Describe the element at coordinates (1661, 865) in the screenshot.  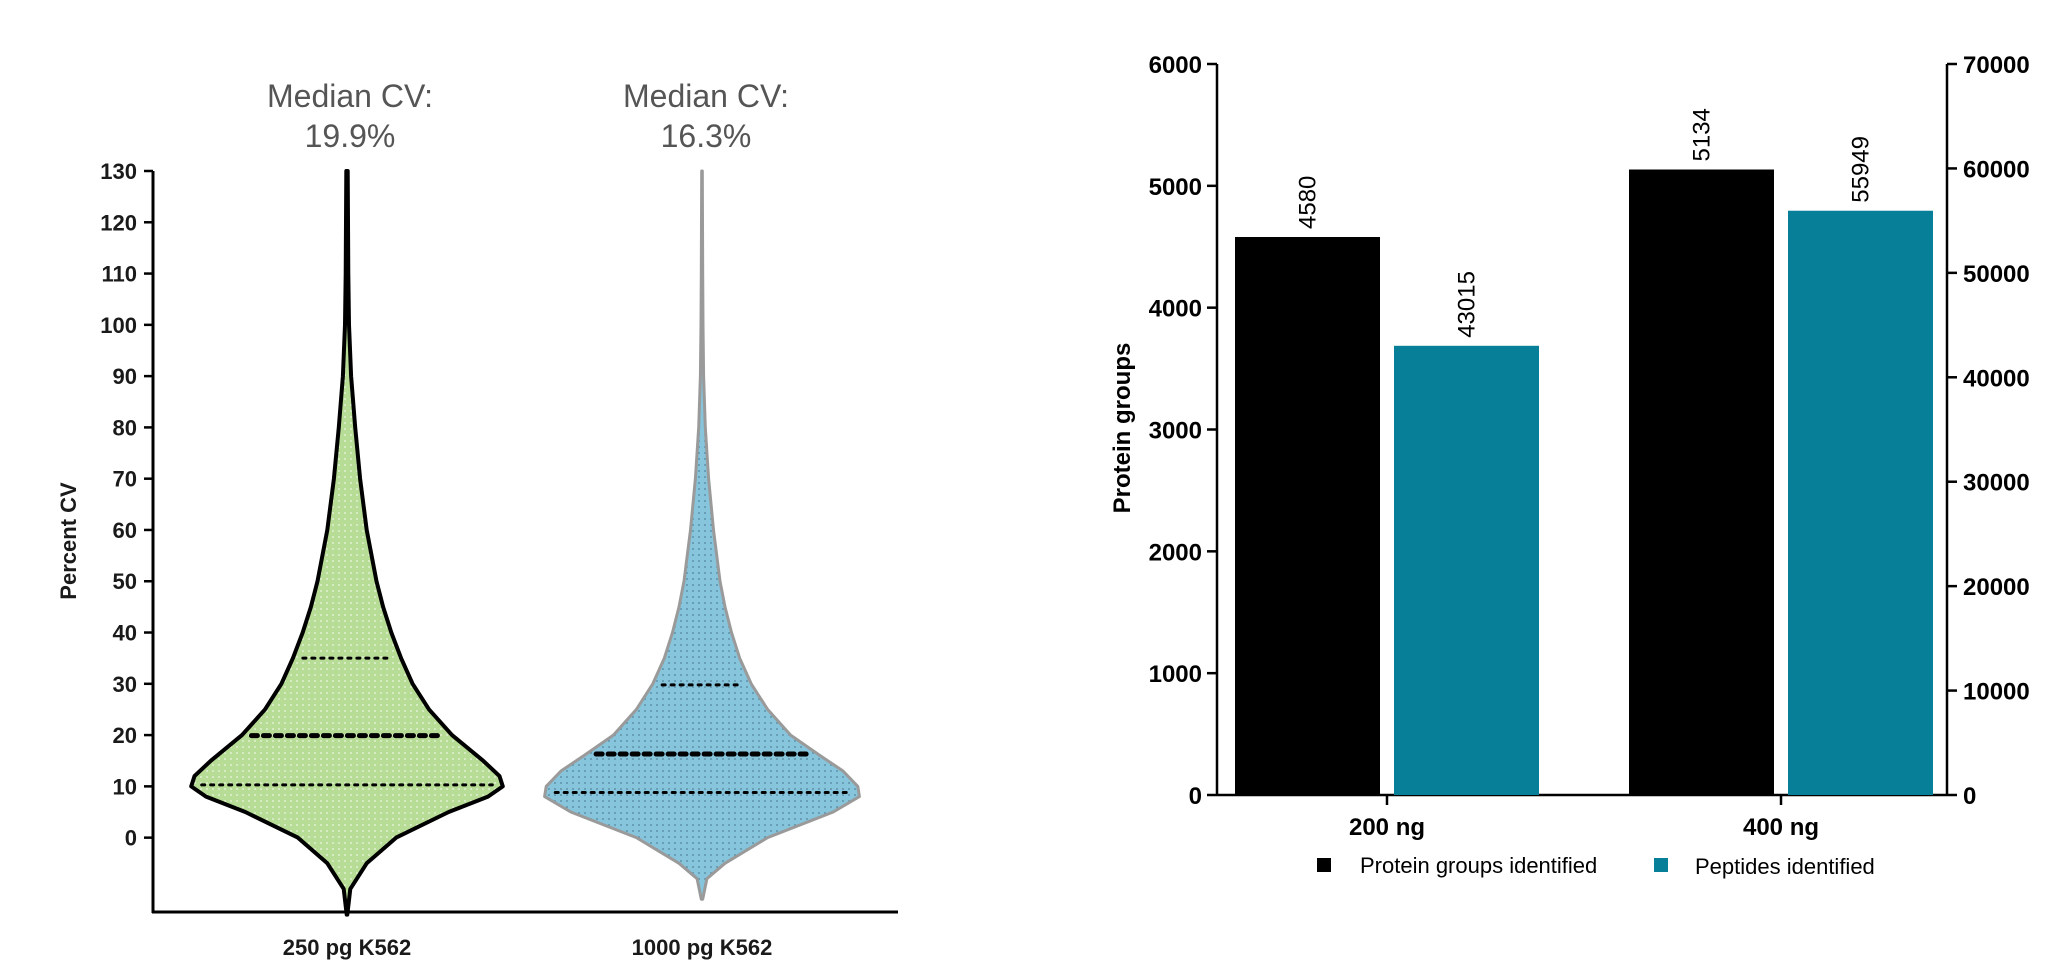
I see `legend-swatch-peptide` at that location.